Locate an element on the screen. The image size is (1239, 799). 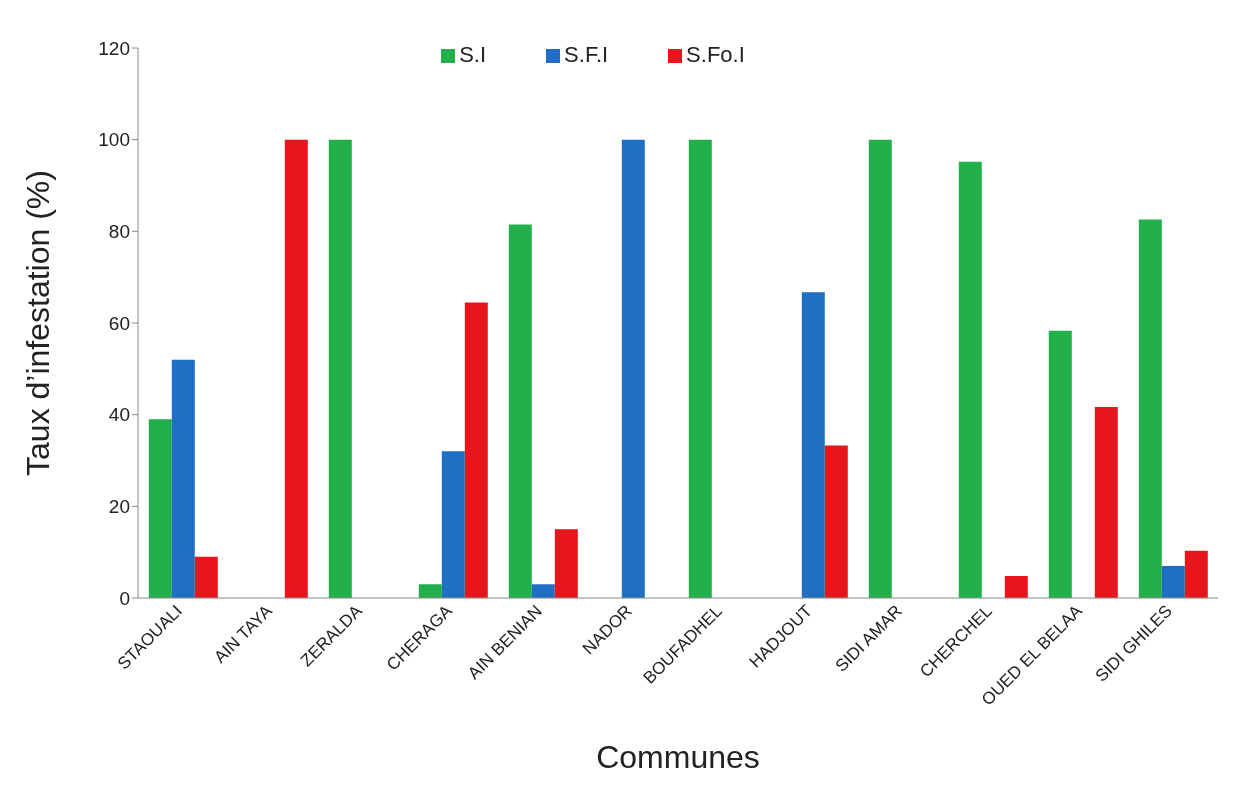
x-axis-title: Communes is located at coordinates (678, 757).